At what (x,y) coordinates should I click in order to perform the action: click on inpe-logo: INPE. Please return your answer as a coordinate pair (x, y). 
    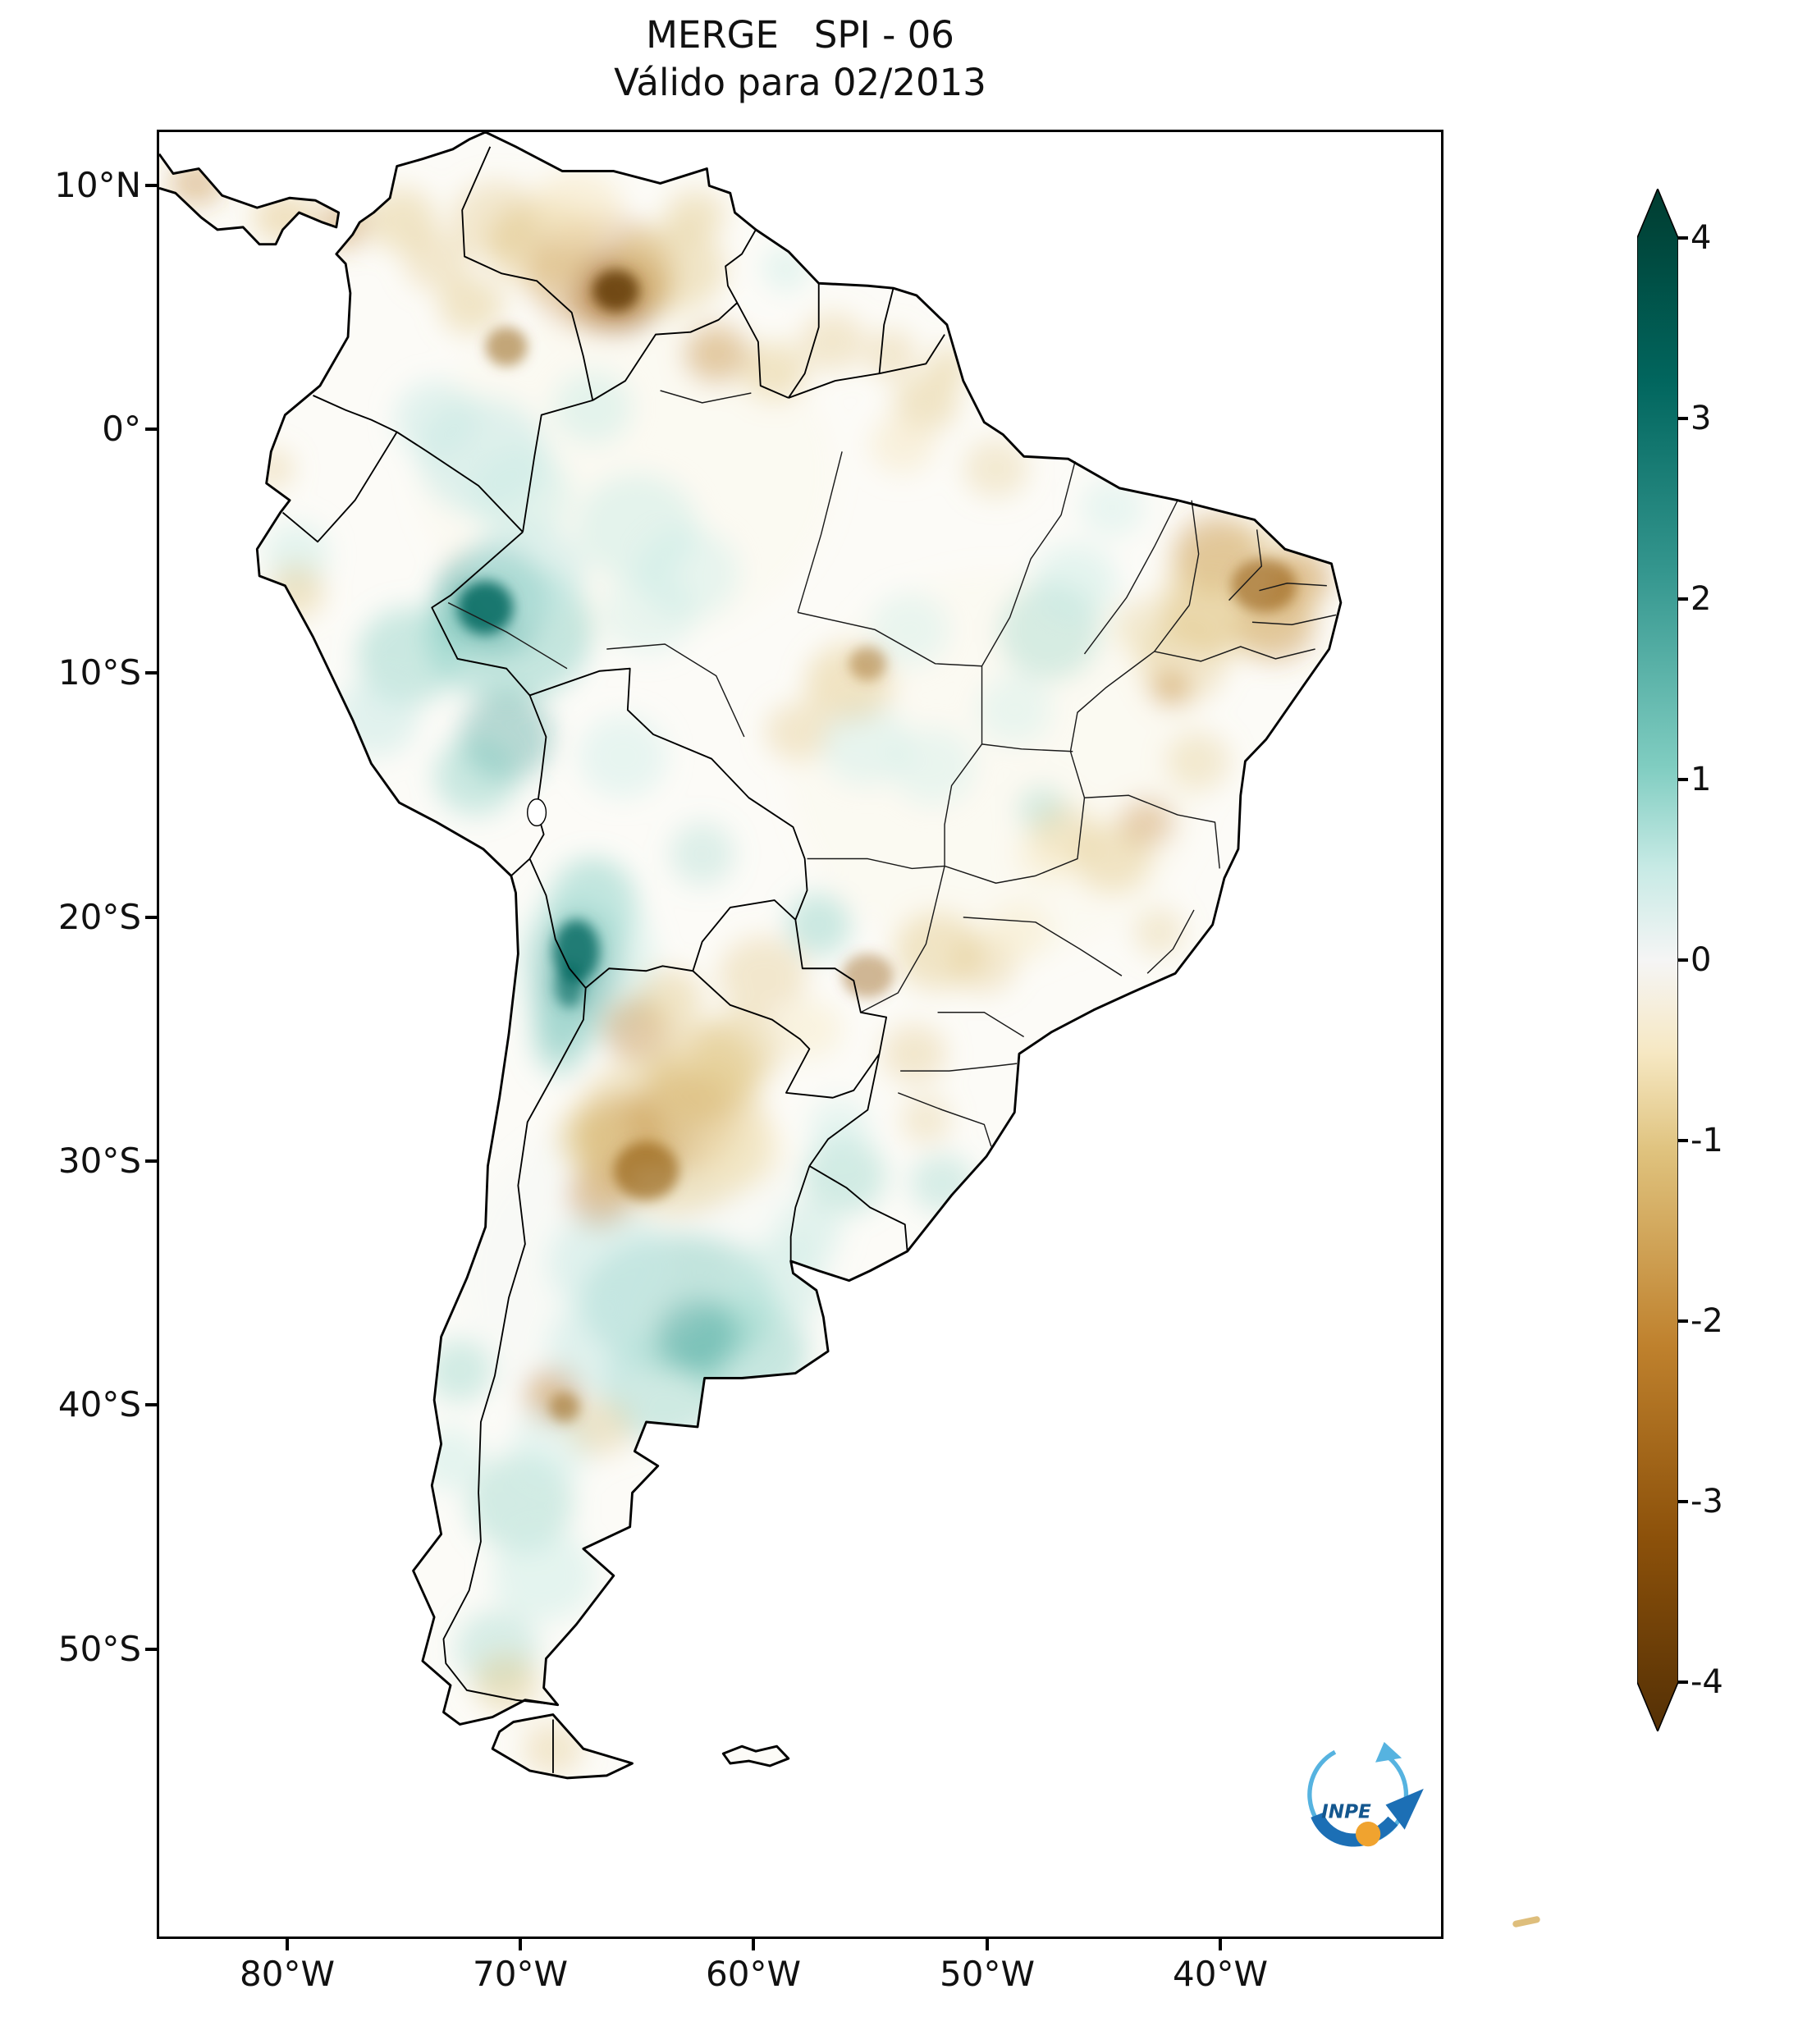
    Looking at the image, I should click on (1362, 1794).